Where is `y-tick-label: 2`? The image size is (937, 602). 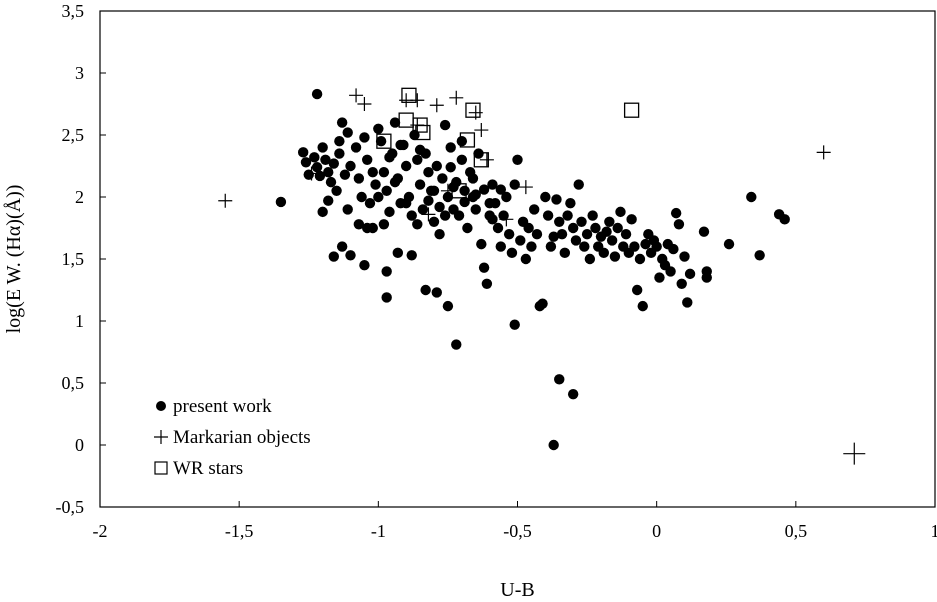
y-tick-label: 2 is located at coordinates (79, 197).